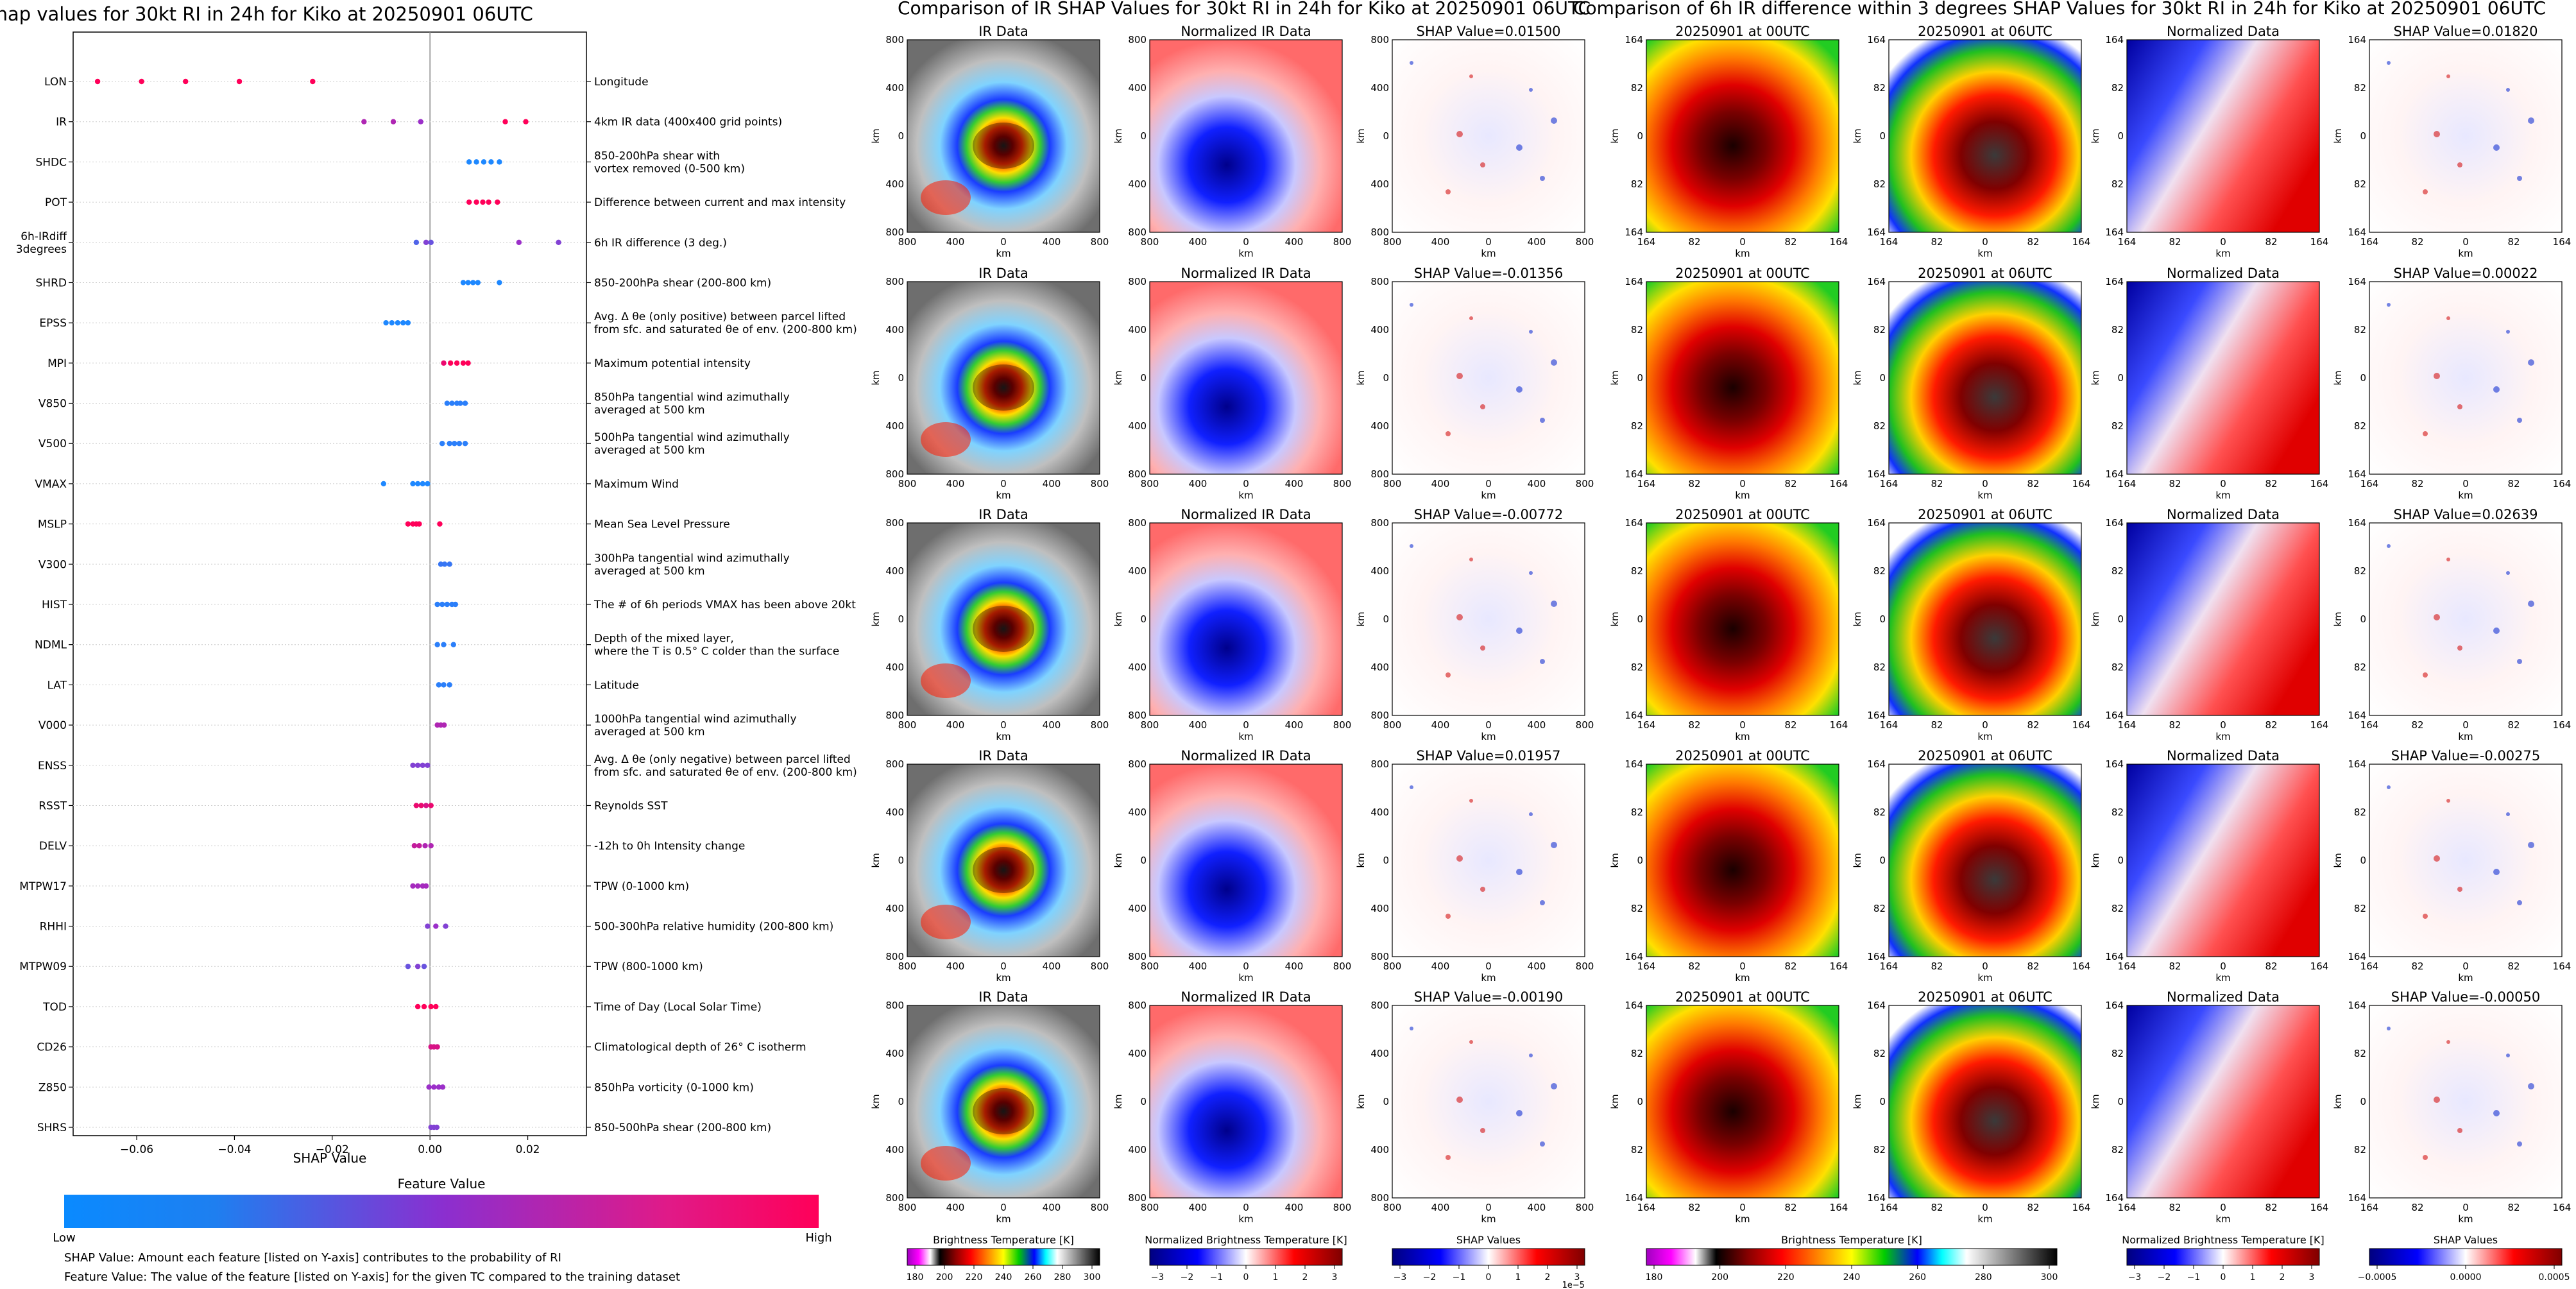 This screenshot has height=1289, width=2576. I want to click on colorbar-tick-label: 2, so click(1548, 1277).